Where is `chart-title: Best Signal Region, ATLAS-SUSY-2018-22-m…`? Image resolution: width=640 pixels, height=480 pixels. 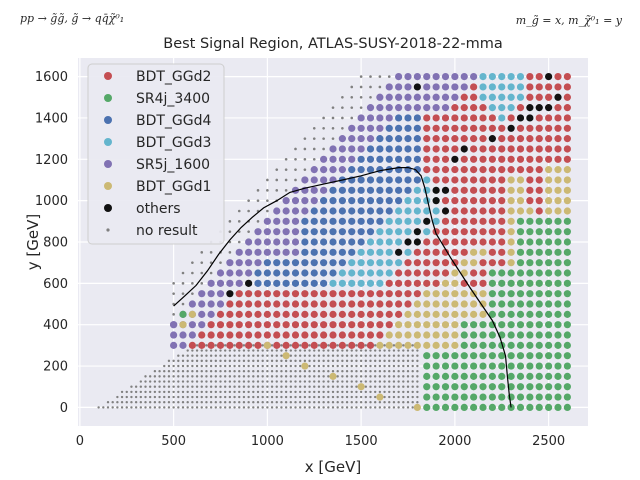 chart-title: Best Signal Region, ATLAS-SUSY-2018-22-m… is located at coordinates (332, 44).